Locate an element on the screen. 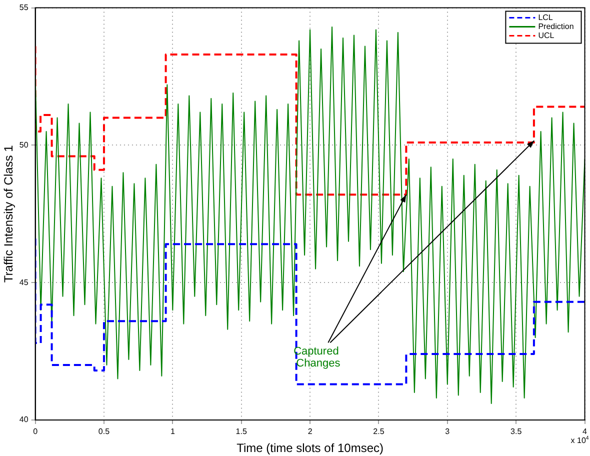  x-tick-label: 2.5 is located at coordinates (379, 431).